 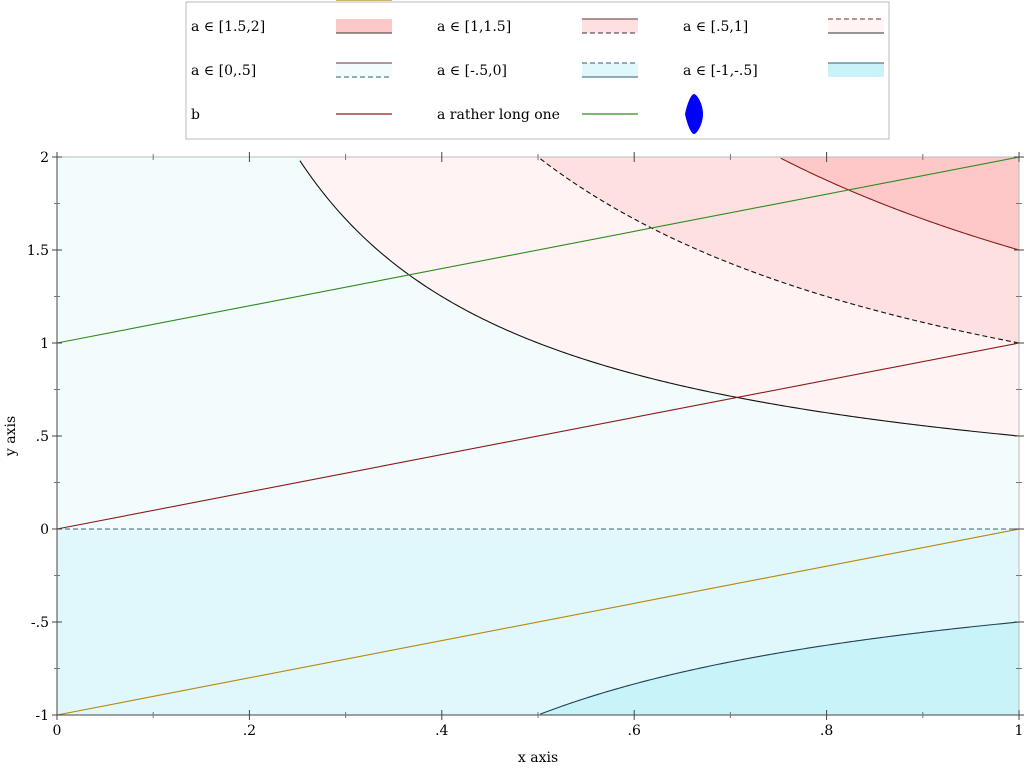 What do you see at coordinates (441, 731) in the screenshot?
I see `x-tick-label: .4` at bounding box center [441, 731].